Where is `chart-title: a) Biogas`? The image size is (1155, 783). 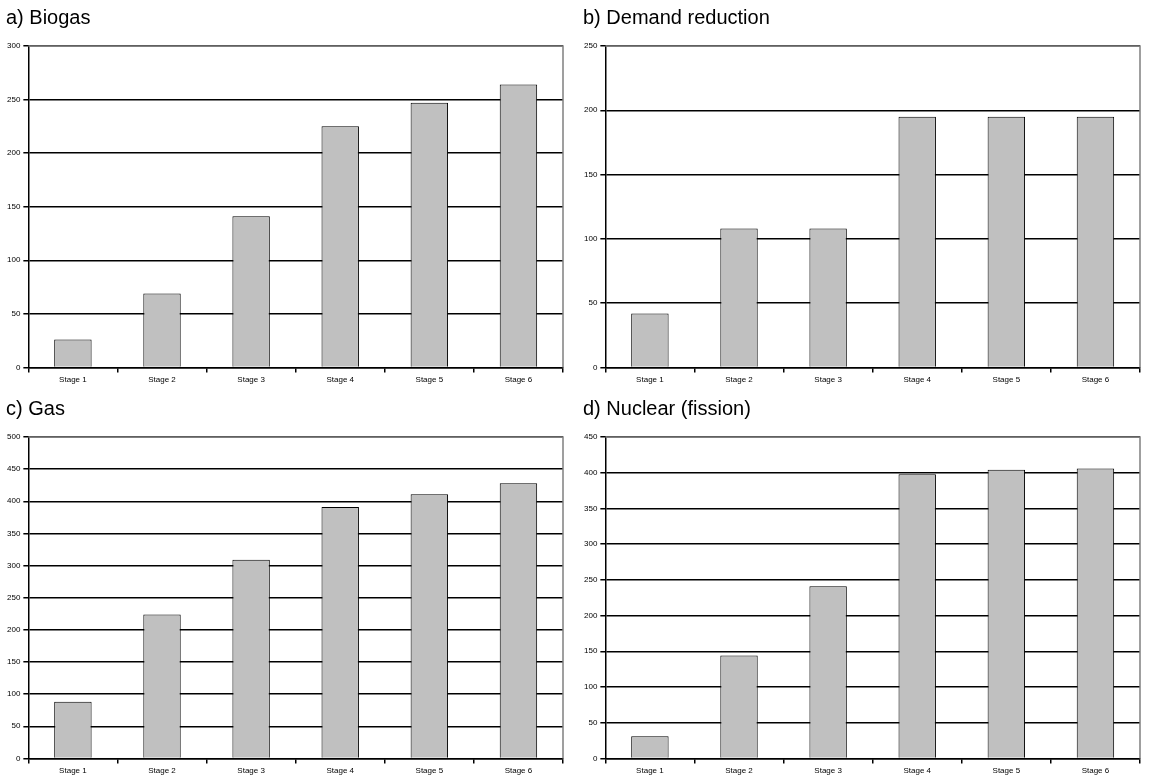
chart-title: a) Biogas is located at coordinates (48, 17).